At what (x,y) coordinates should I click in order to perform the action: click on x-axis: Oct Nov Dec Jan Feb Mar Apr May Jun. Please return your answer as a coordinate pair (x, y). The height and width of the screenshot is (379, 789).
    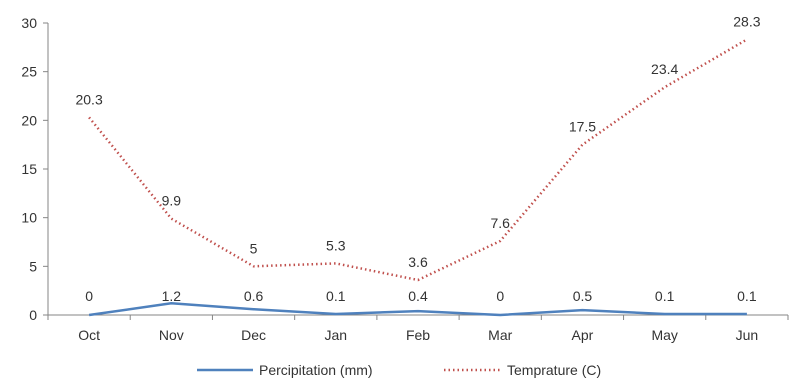
    Looking at the image, I should click on (418, 328).